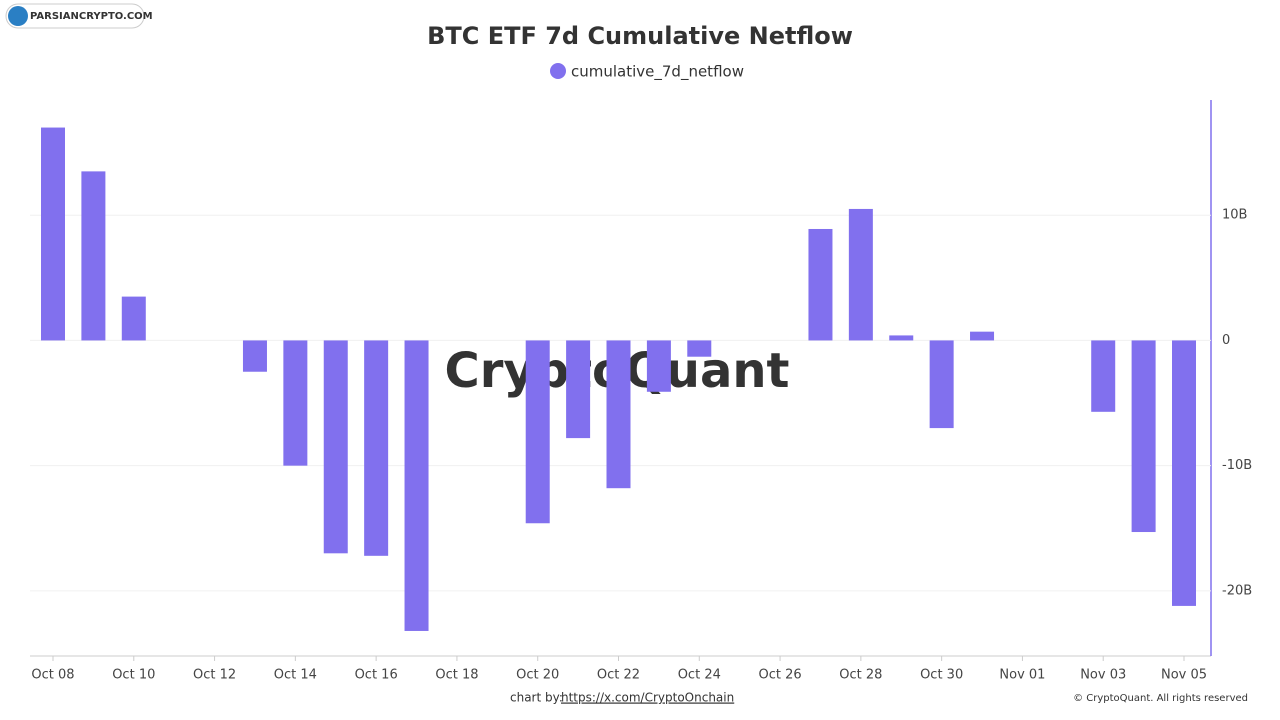 This screenshot has width=1280, height=720. I want to click on x-tick-label: Oct 26, so click(779, 675).